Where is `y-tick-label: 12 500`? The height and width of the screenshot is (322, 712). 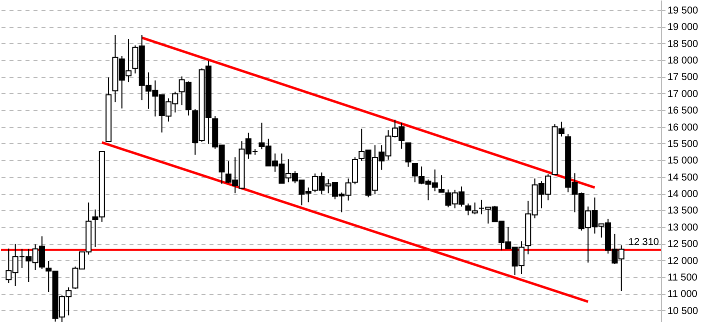
y-tick-label: 12 500 is located at coordinates (683, 244).